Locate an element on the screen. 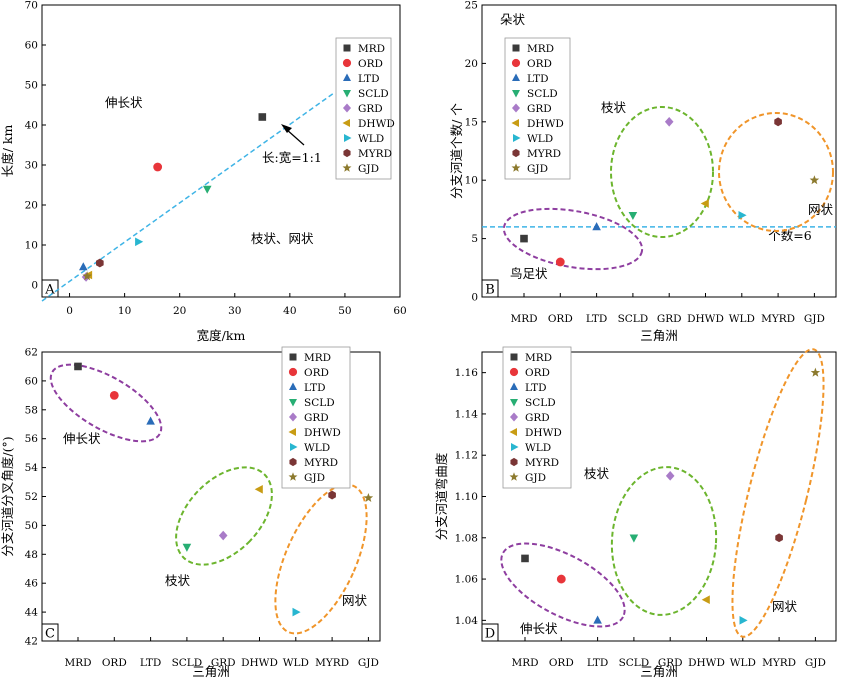  y-tick-label: 1.14 is located at coordinates (467, 414).